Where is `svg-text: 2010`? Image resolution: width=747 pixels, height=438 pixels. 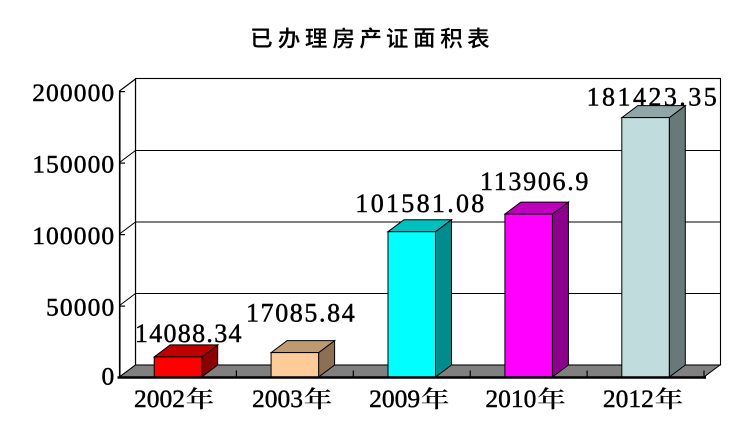
svg-text: 2010 is located at coordinates (510, 398).